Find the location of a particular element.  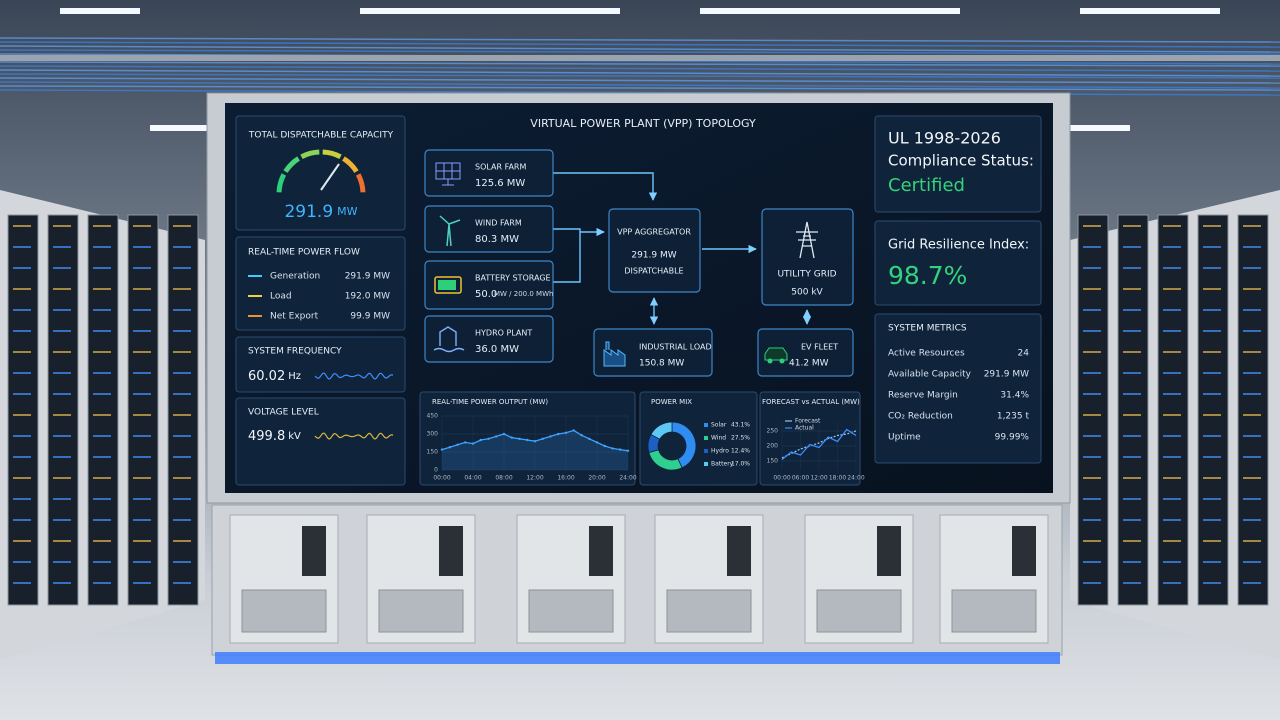

value-label: 43.1% is located at coordinates (740, 425).